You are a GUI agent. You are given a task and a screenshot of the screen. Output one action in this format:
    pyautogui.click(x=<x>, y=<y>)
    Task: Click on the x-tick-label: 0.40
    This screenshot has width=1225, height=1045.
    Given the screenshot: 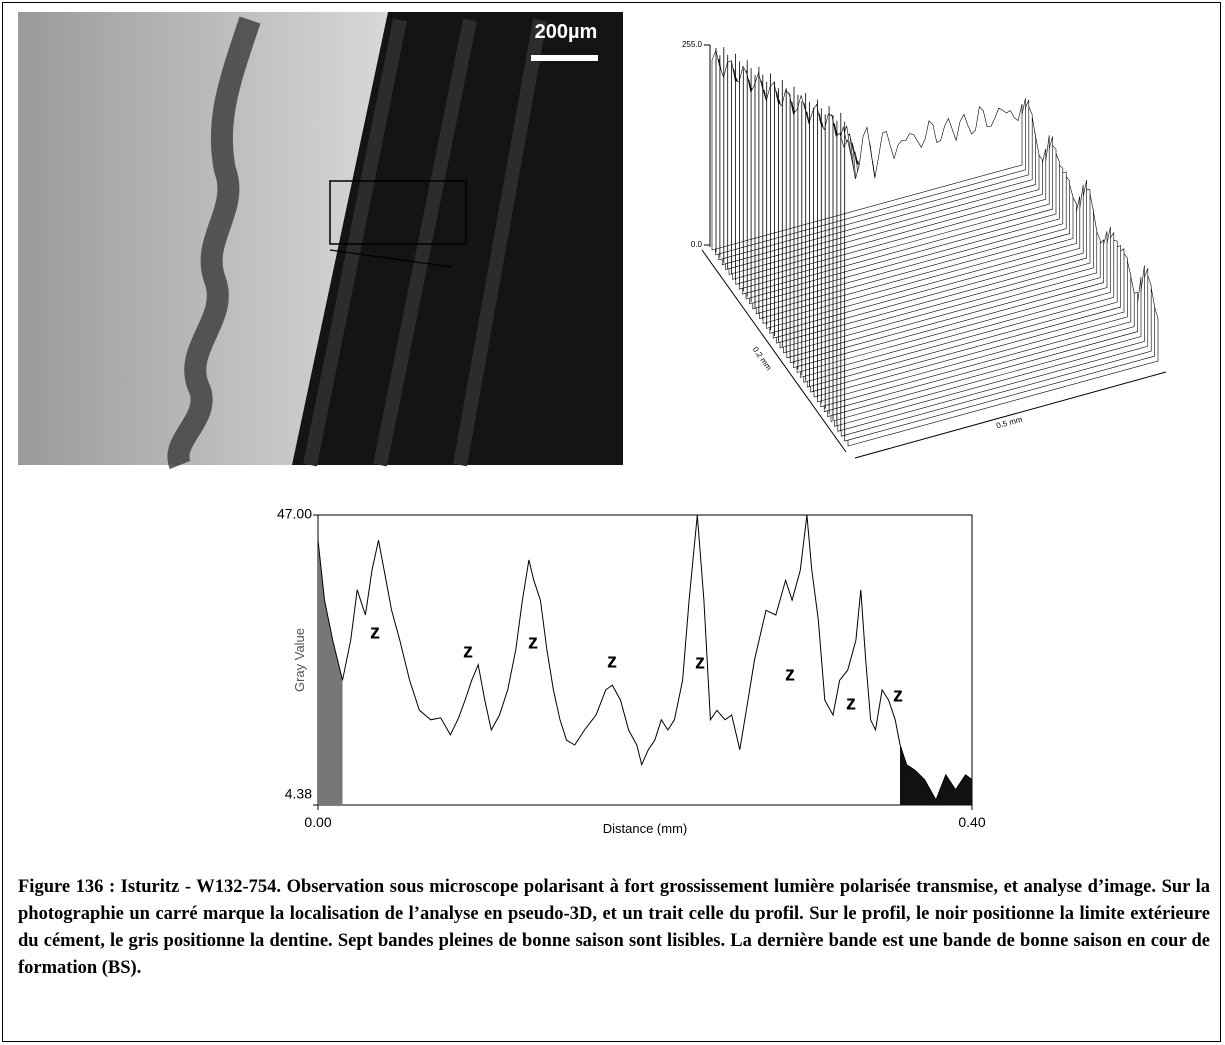 What is the action you would take?
    pyautogui.click(x=971, y=822)
    